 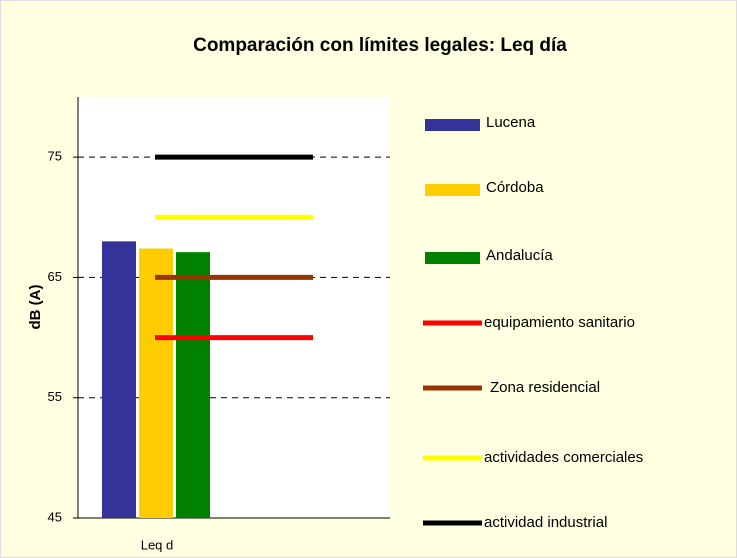 What do you see at coordinates (559, 322) in the screenshot?
I see `legend-label: equipamiento sanitario` at bounding box center [559, 322].